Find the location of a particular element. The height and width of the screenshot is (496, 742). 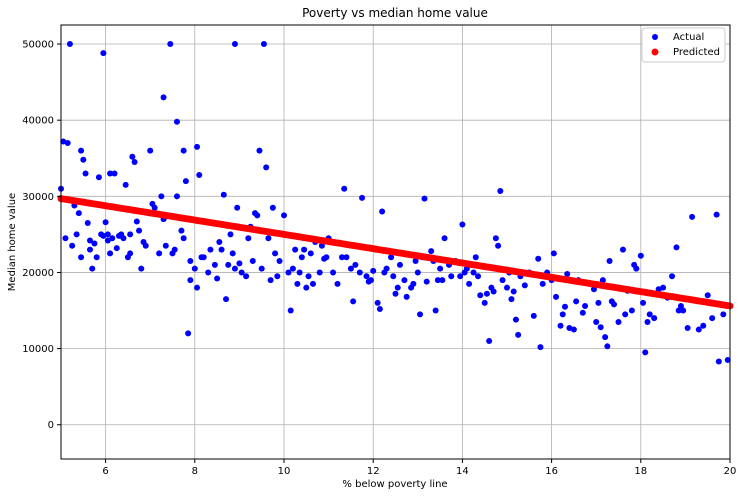

y-axis-label: Median home value is located at coordinates (12, 242).